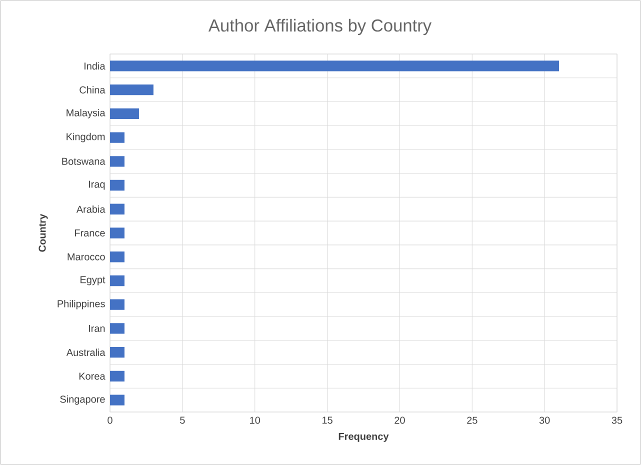 This screenshot has height=465, width=641. Describe the element at coordinates (96, 328) in the screenshot. I see `y-tick-label: Iran` at that location.